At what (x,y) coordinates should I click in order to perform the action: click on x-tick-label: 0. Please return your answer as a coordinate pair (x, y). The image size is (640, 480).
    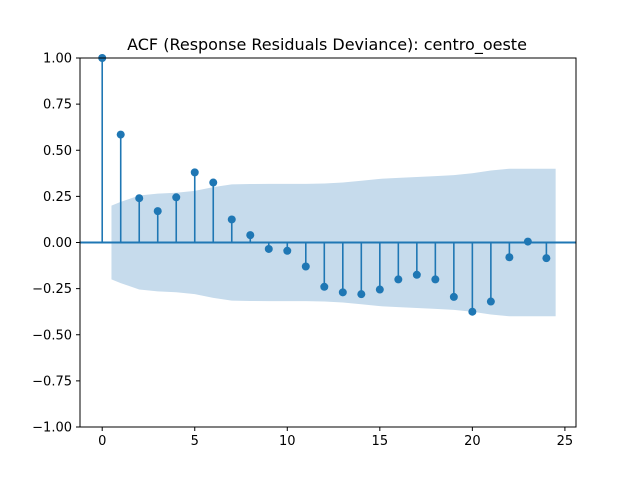
    Looking at the image, I should click on (102, 441).